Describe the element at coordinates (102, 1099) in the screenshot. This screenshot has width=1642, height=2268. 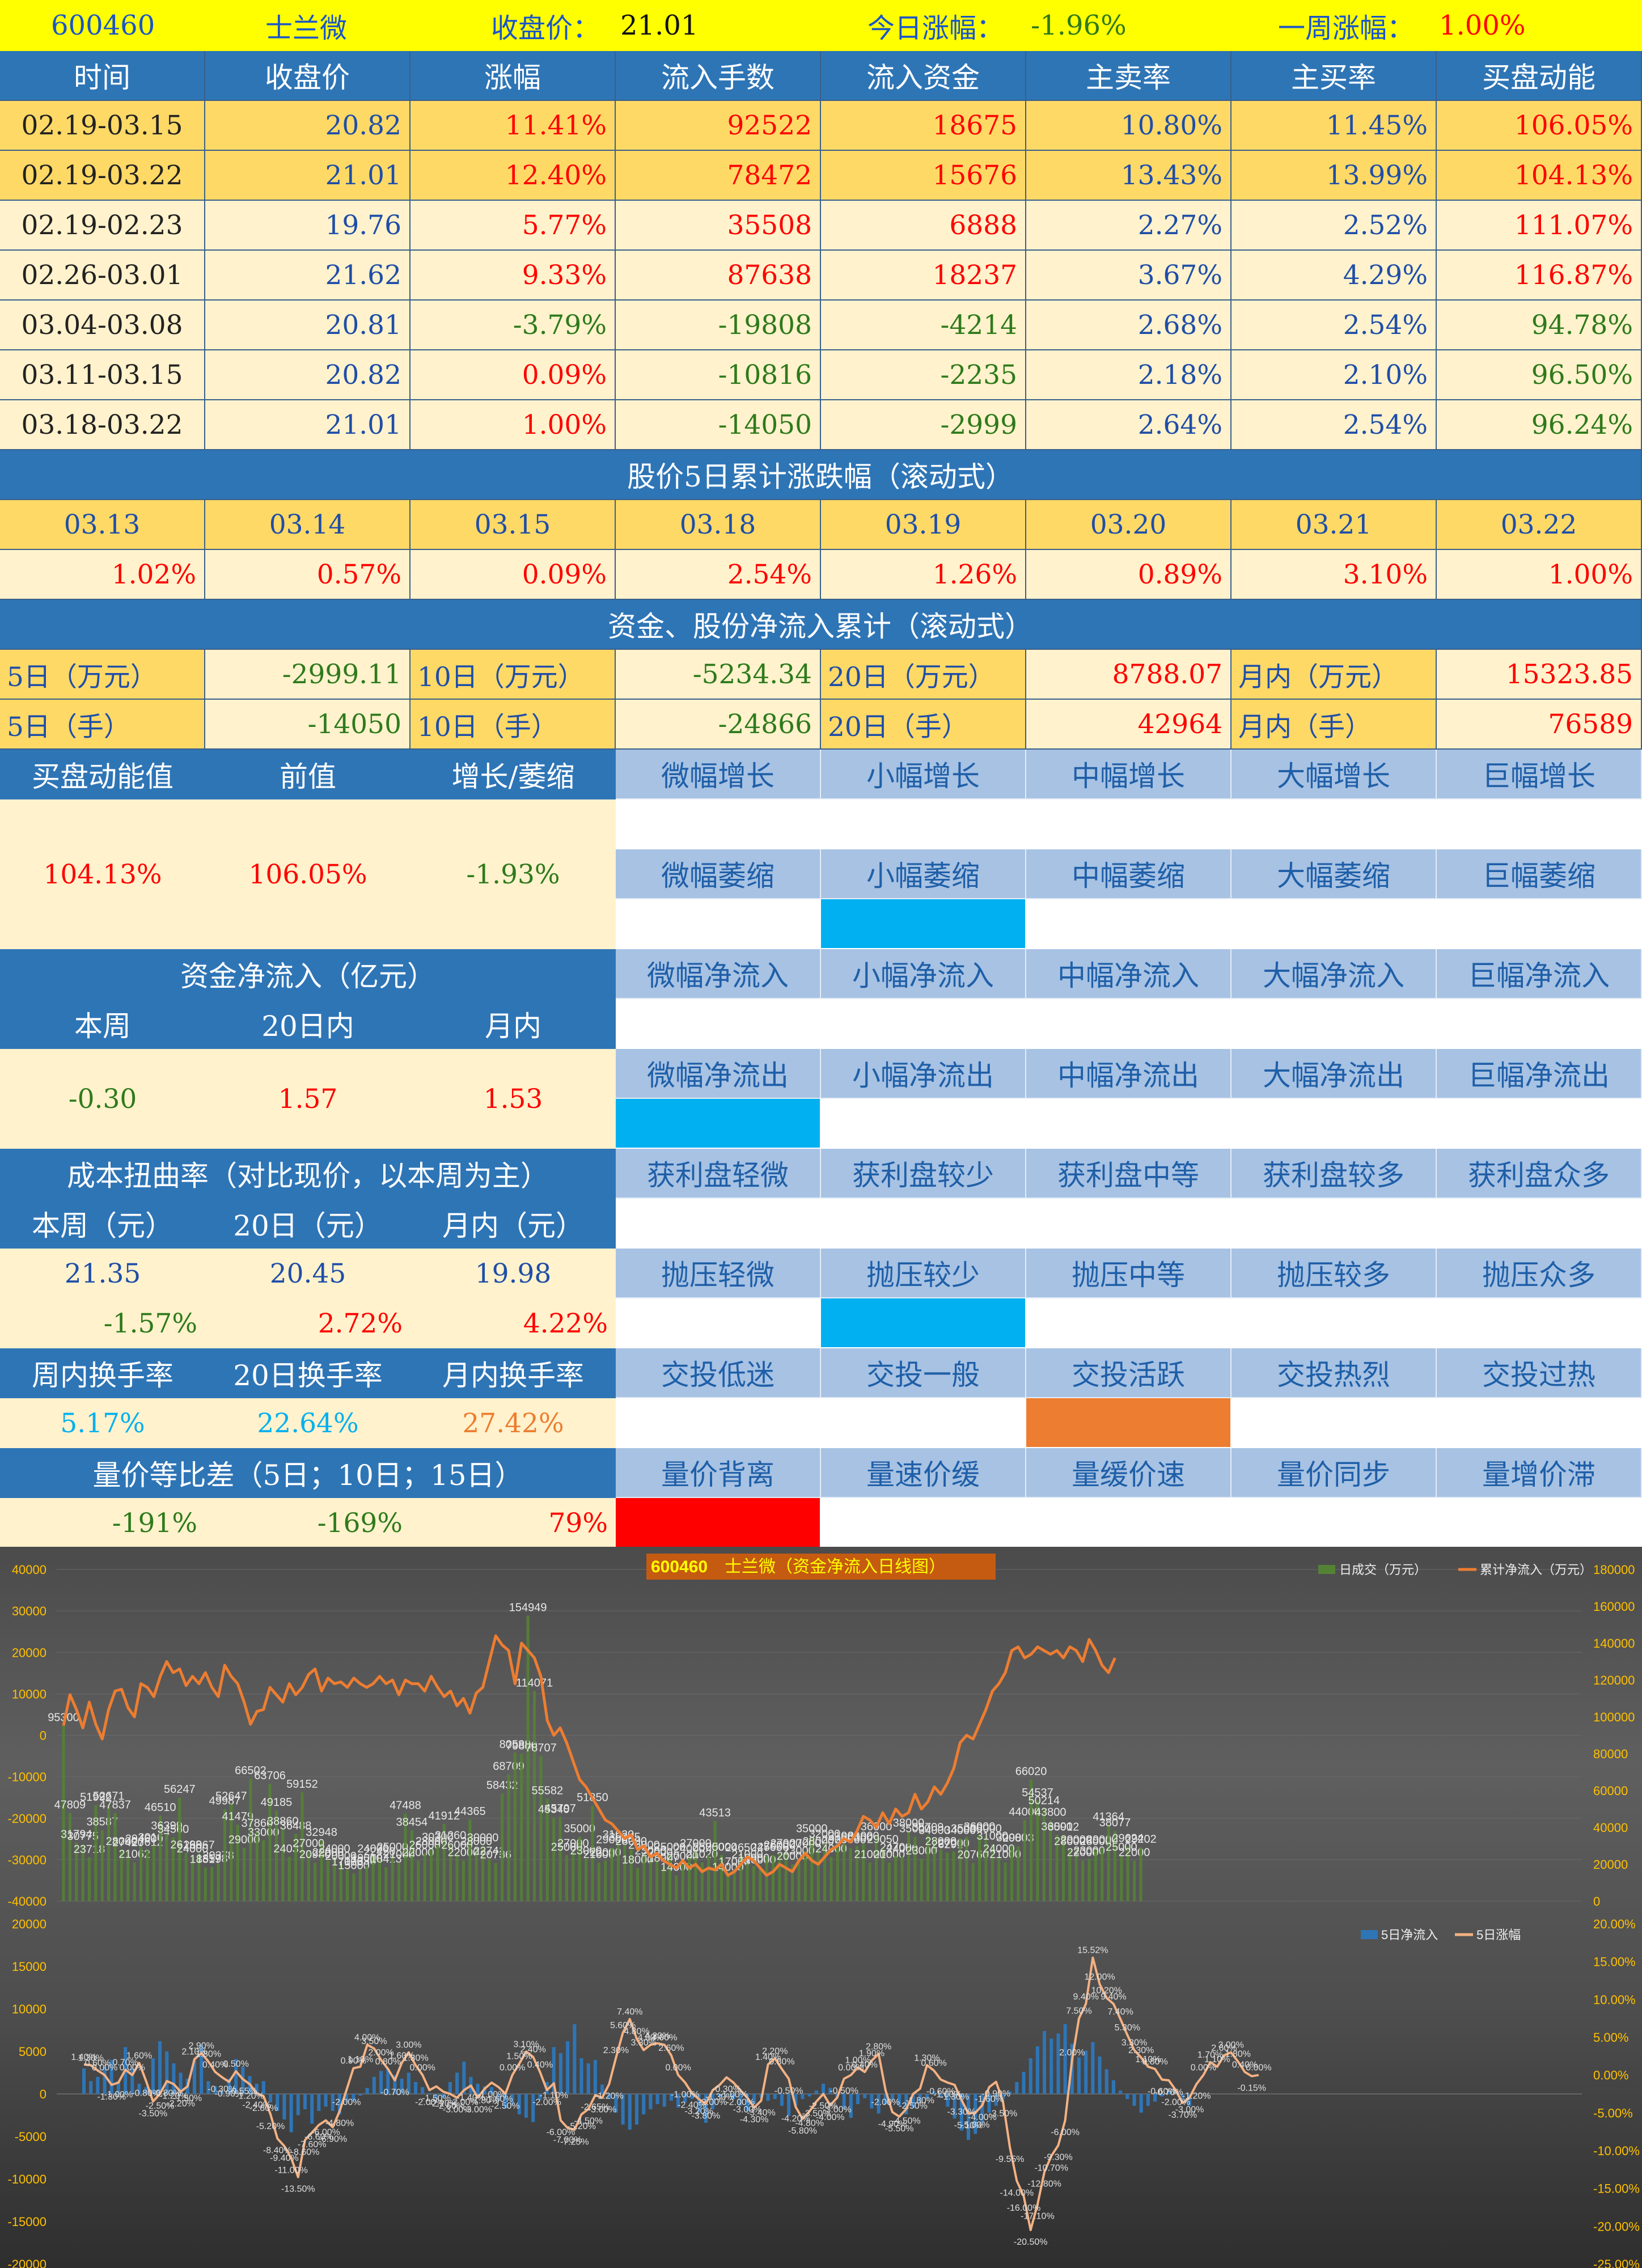
I see `capital-value: -0.30` at that location.